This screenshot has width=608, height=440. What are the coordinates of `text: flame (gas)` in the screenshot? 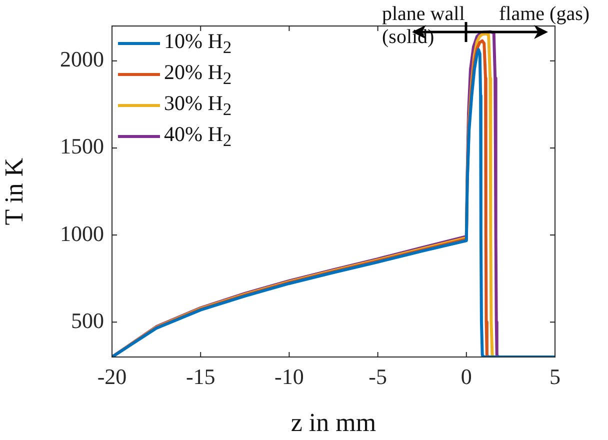 It's located at (544, 14).